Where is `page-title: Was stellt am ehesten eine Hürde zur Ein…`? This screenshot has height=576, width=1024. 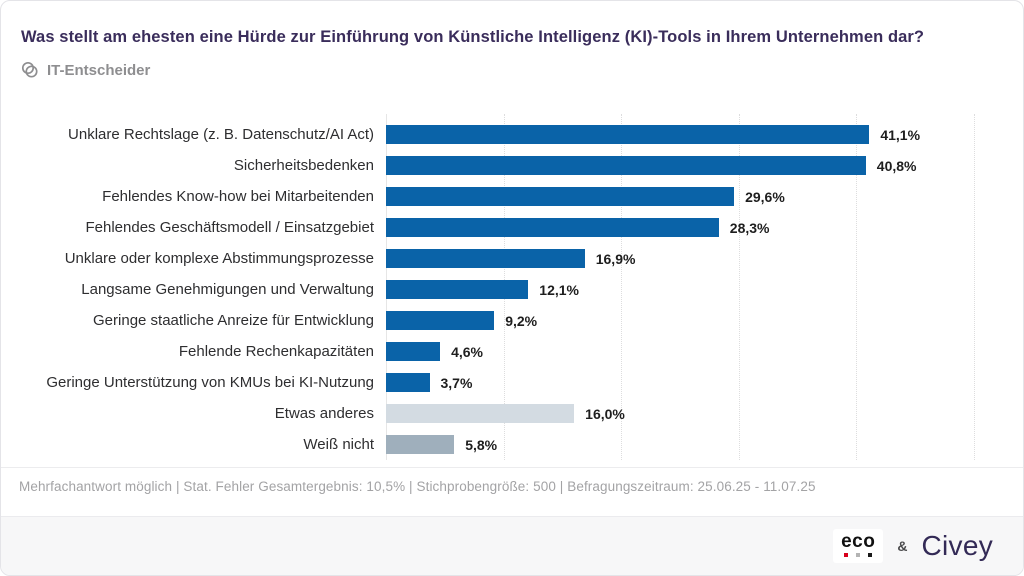 page-title: Was stellt am ehesten eine Hürde zur Ein… is located at coordinates (473, 37).